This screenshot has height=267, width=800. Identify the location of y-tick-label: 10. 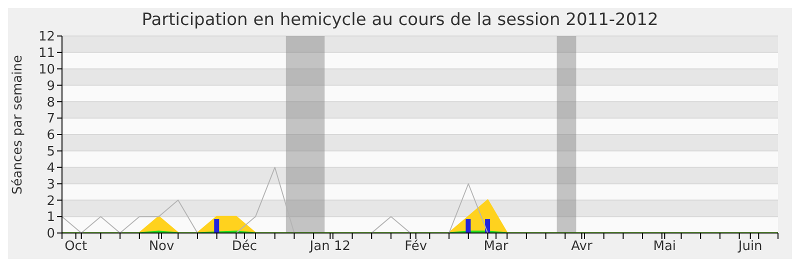
(46, 70).